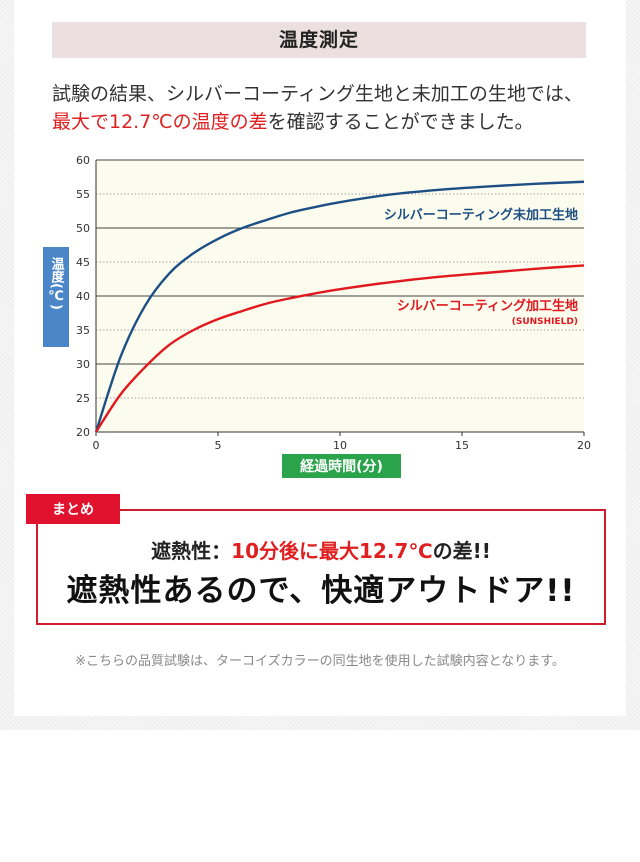 Image resolution: width=640 pixels, height=862 pixels. What do you see at coordinates (332, 551) in the screenshot?
I see `summary-highlight: 10分後に最大12.7℃` at bounding box center [332, 551].